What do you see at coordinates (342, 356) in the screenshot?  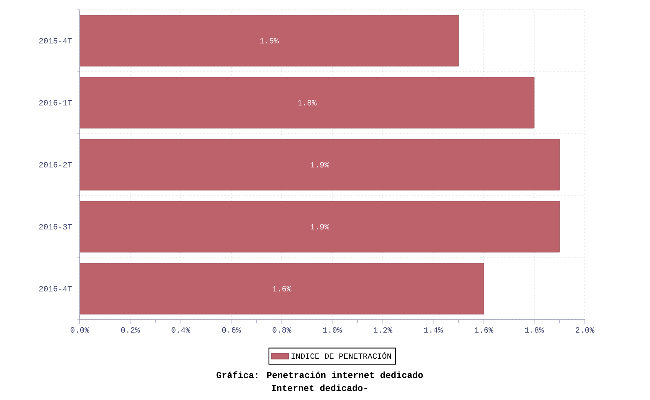 I see `legend-label: INDICE DE PENETRACIÓN` at bounding box center [342, 356].